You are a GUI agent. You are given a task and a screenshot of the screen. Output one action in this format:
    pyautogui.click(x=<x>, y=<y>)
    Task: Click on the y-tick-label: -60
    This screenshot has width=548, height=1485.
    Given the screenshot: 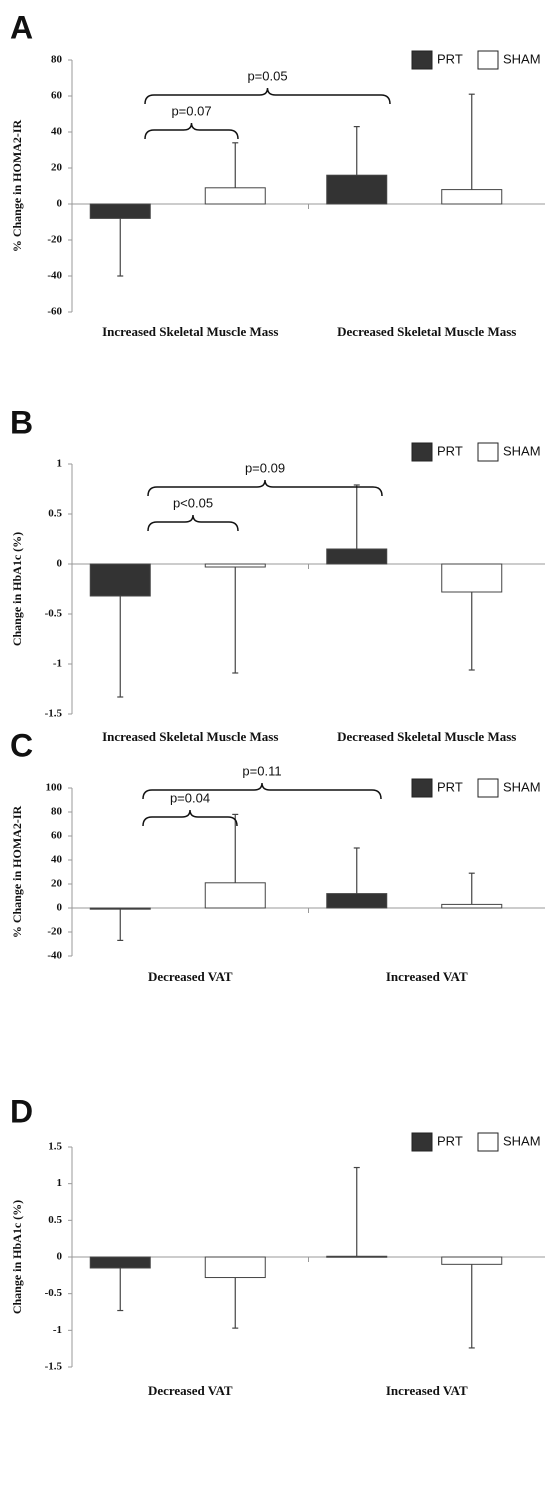 What is the action you would take?
    pyautogui.click(x=54, y=312)
    